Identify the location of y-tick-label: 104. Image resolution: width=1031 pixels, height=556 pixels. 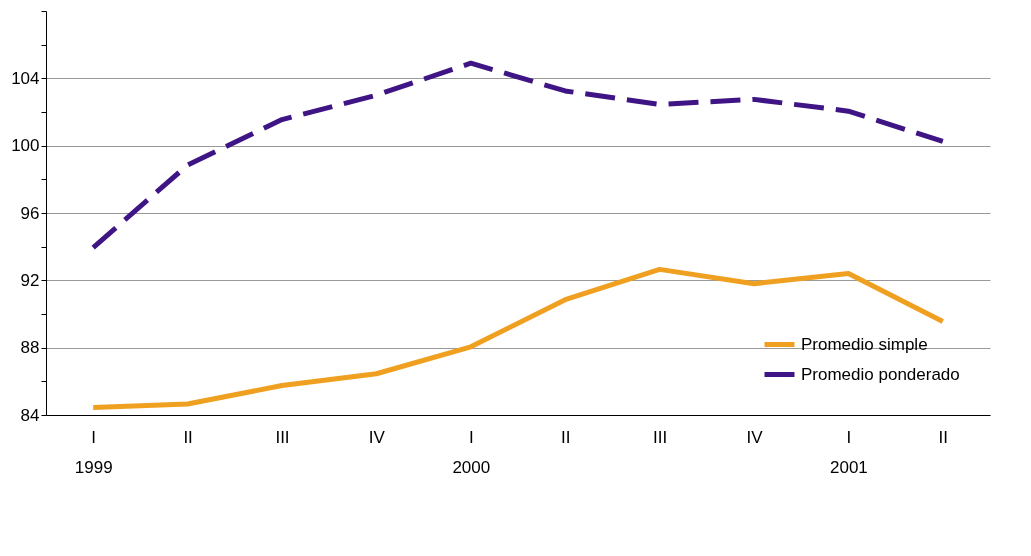
(25, 78).